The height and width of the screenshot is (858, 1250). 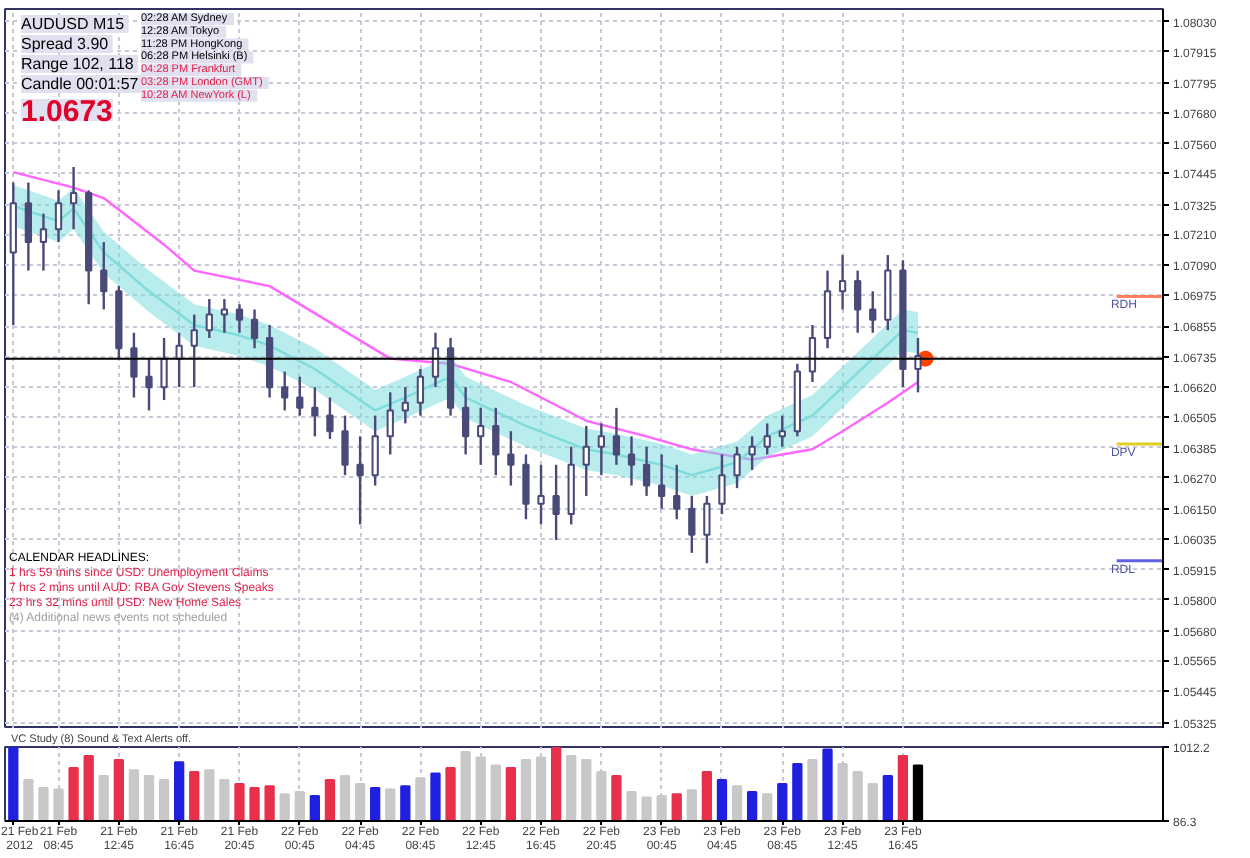 What do you see at coordinates (78, 64) in the screenshot?
I see `annotation: Range 102, 118` at bounding box center [78, 64].